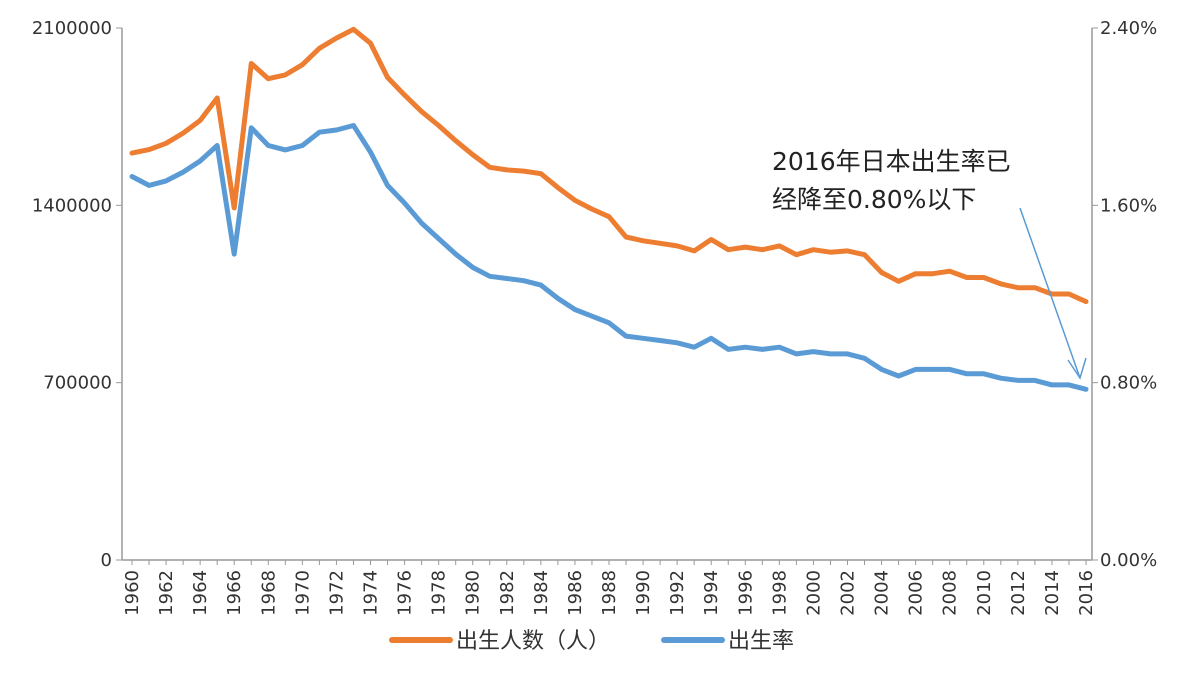  Describe the element at coordinates (643, 593) in the screenshot. I see `x-tick-label: 1990` at that location.